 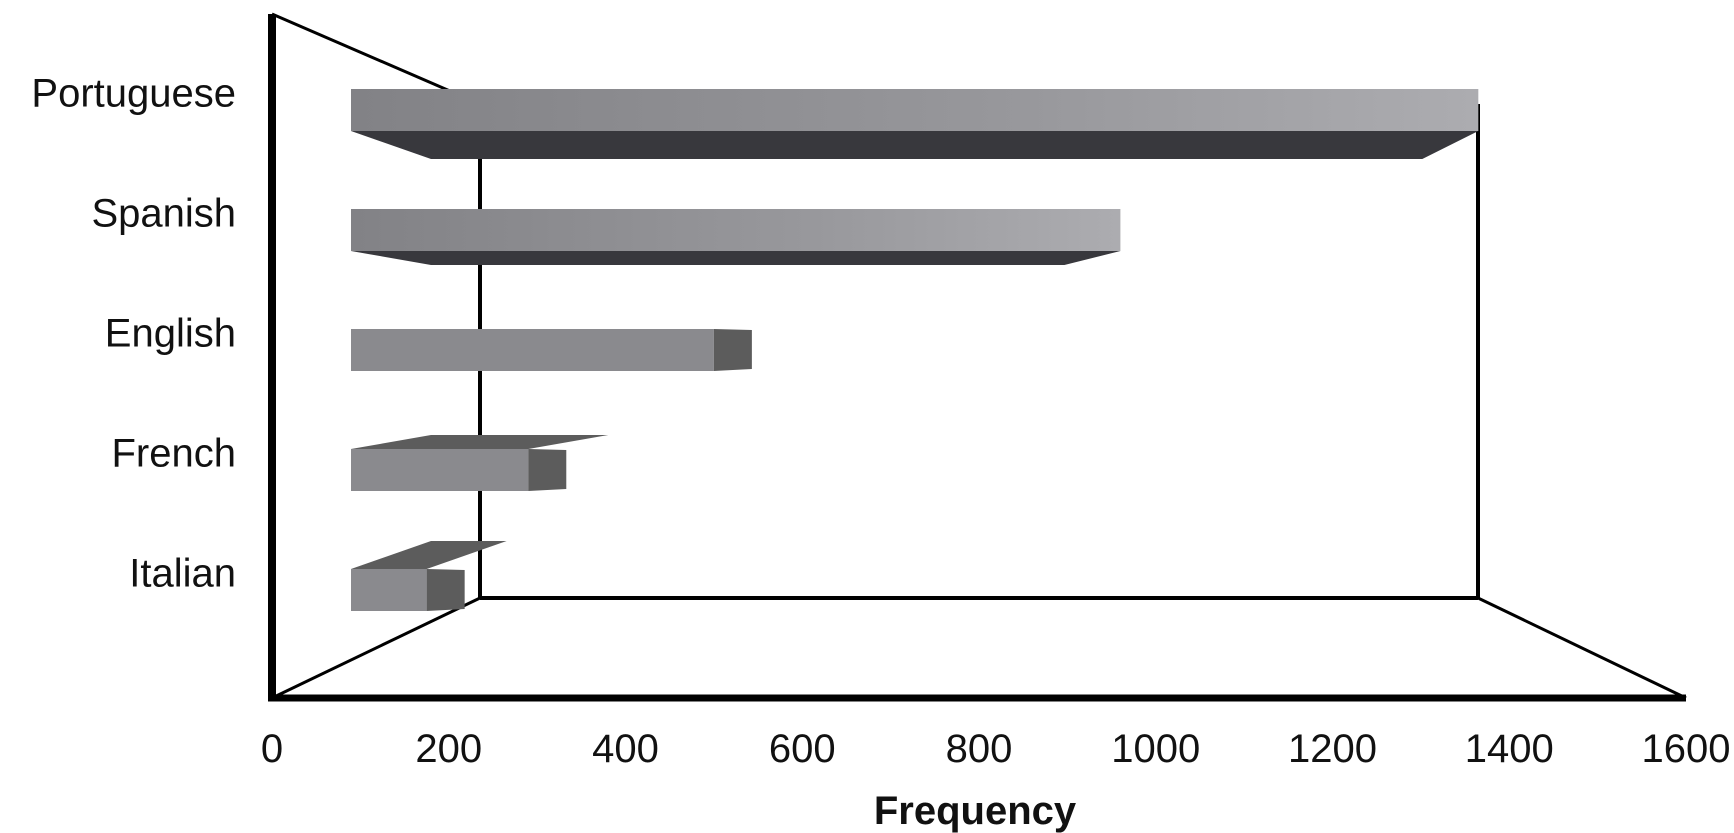 I want to click on bar-shadow-spanish, so click(x=736, y=258).